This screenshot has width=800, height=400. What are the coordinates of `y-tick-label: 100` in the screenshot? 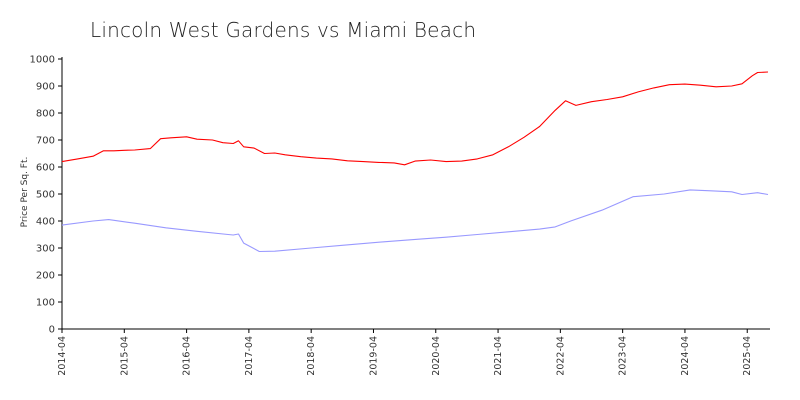 It's located at (45, 303).